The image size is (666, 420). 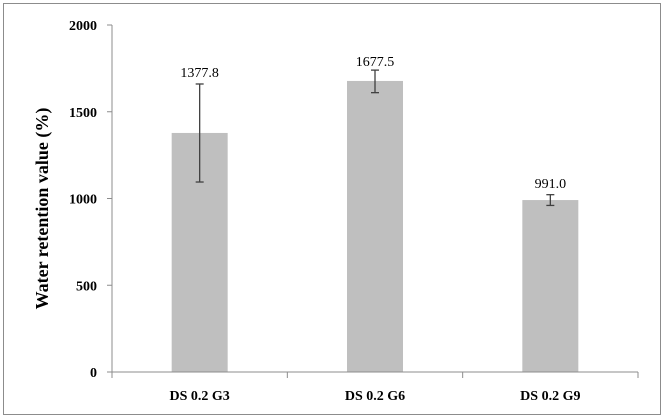 I want to click on x-category-label: DS 0.2 G6, so click(x=375, y=396).